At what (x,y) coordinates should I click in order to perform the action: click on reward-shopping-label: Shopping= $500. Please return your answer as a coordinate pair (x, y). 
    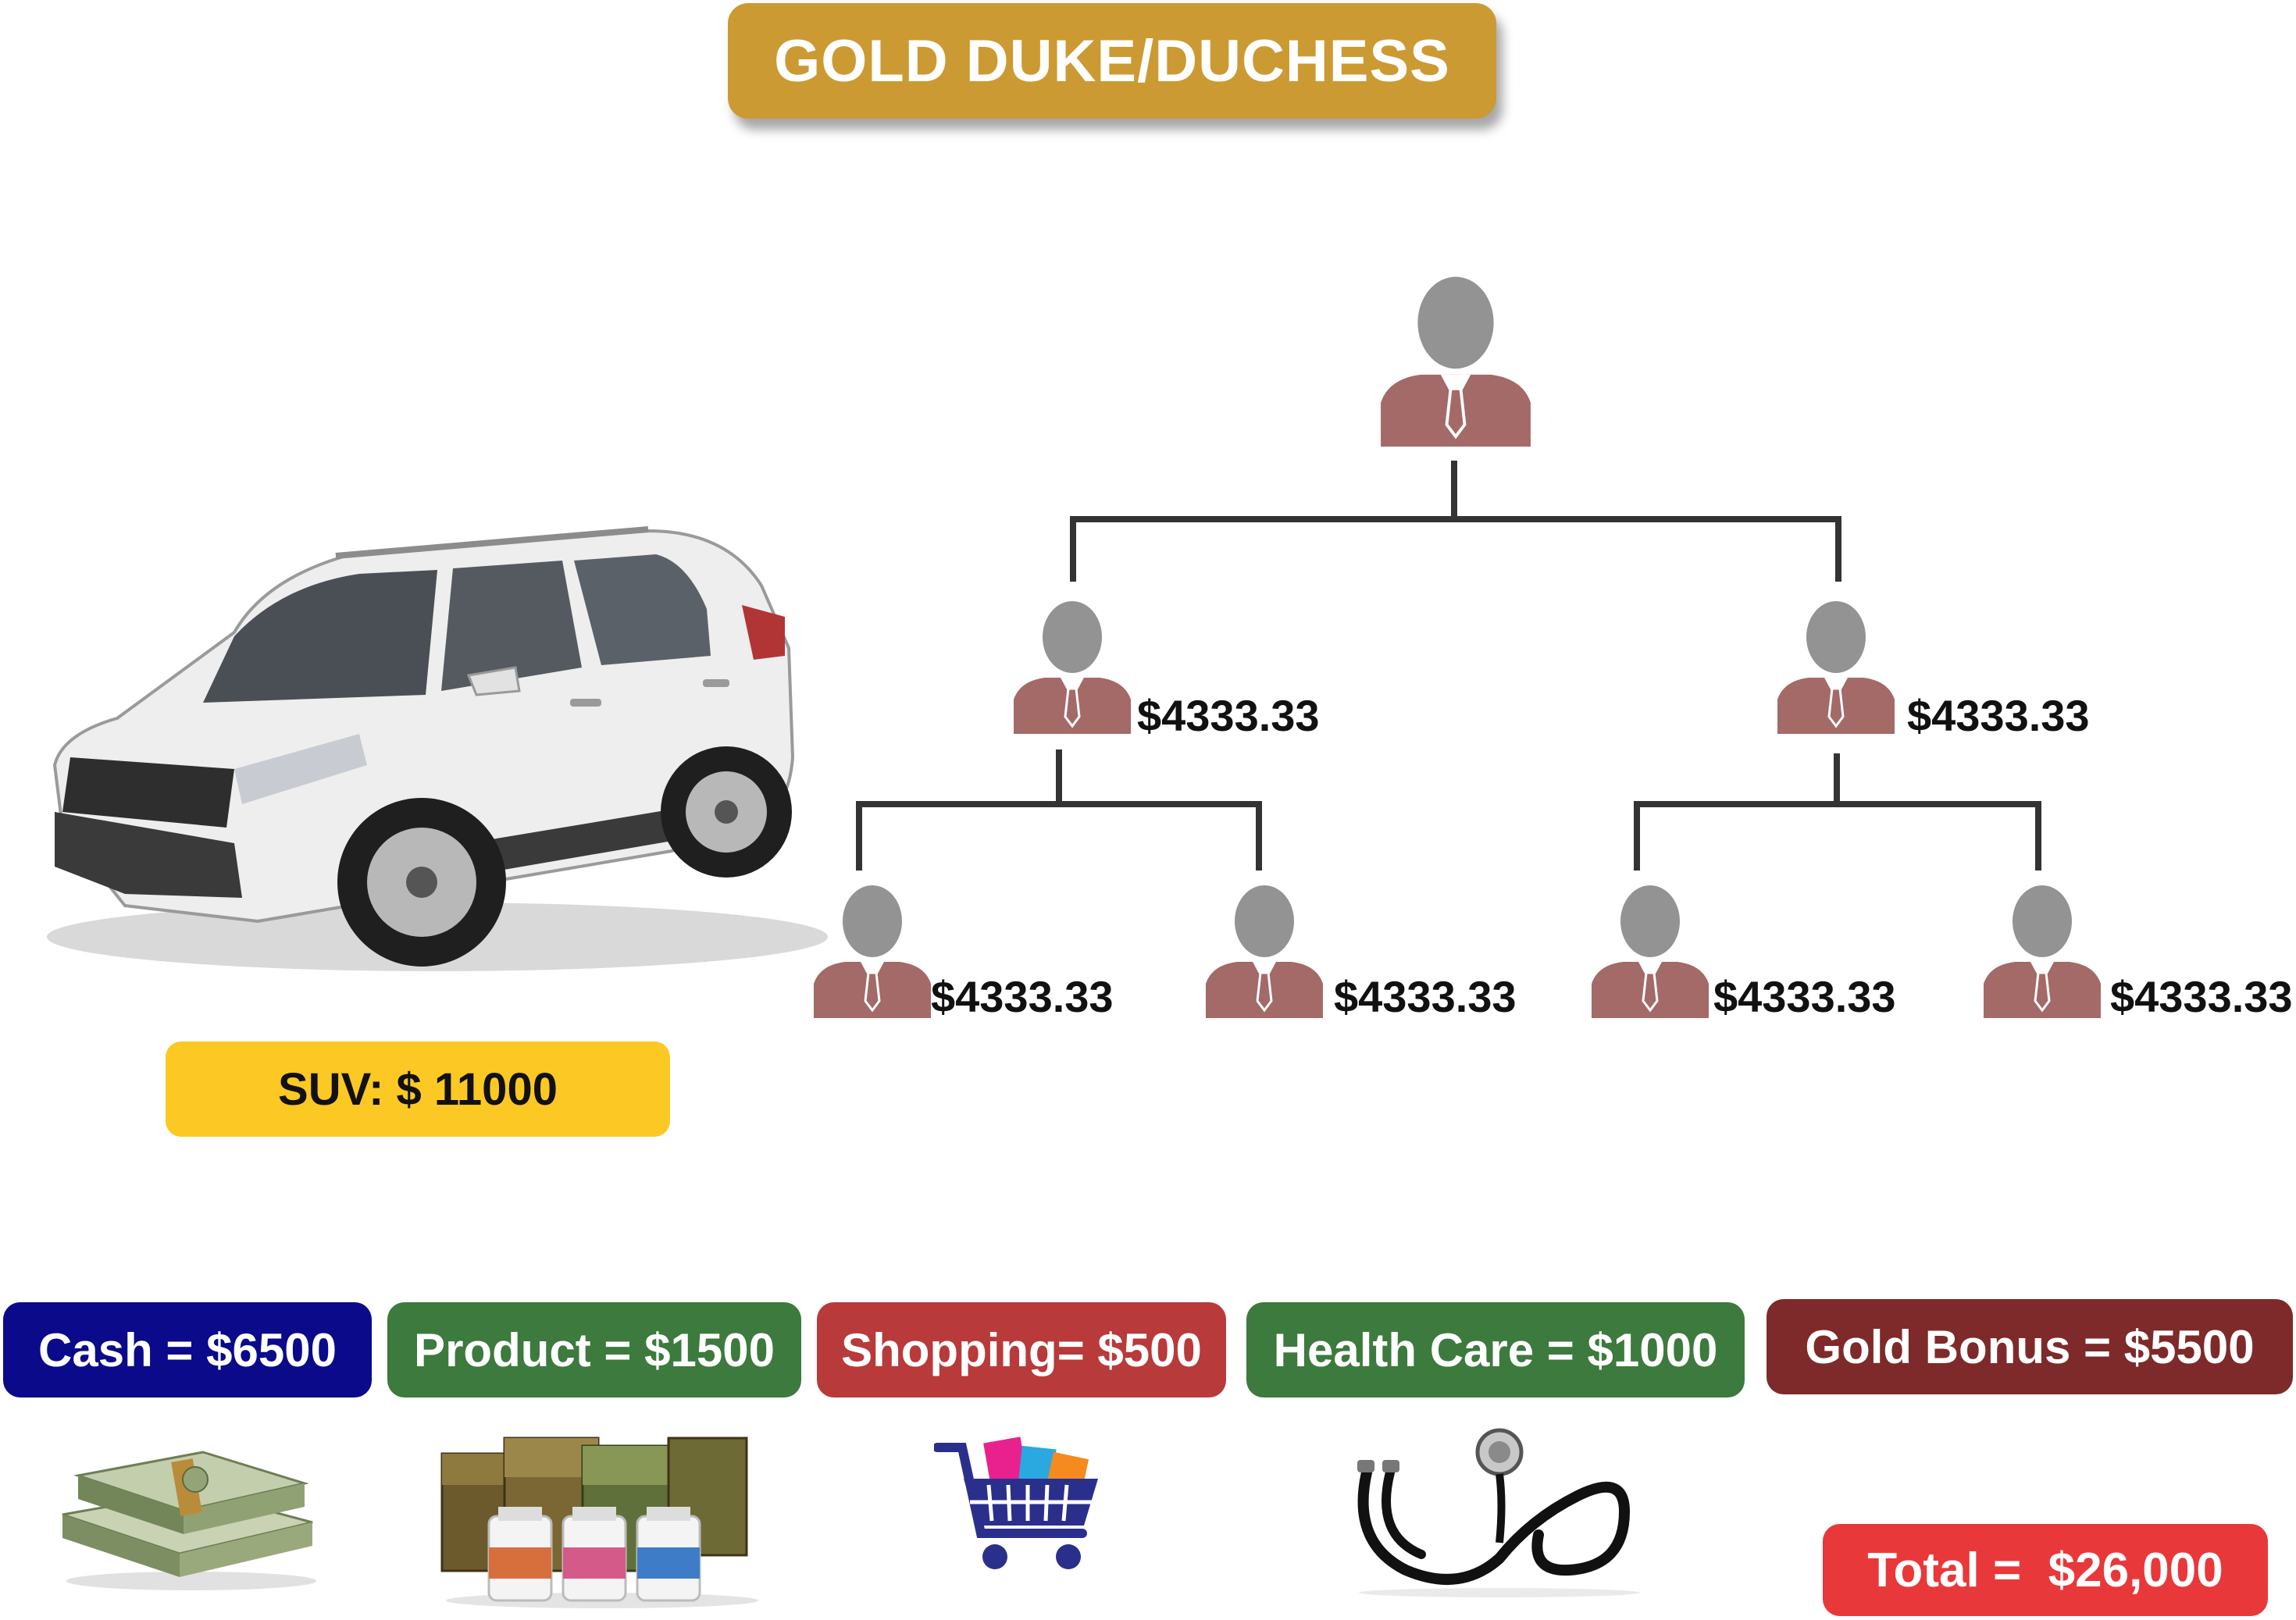
    Looking at the image, I should click on (1021, 1349).